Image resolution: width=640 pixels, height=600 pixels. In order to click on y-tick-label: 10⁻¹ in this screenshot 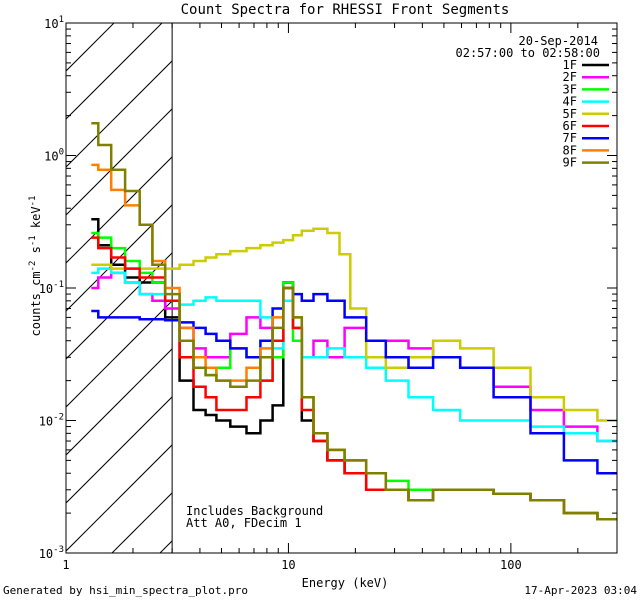, I will do `click(51, 288)`.